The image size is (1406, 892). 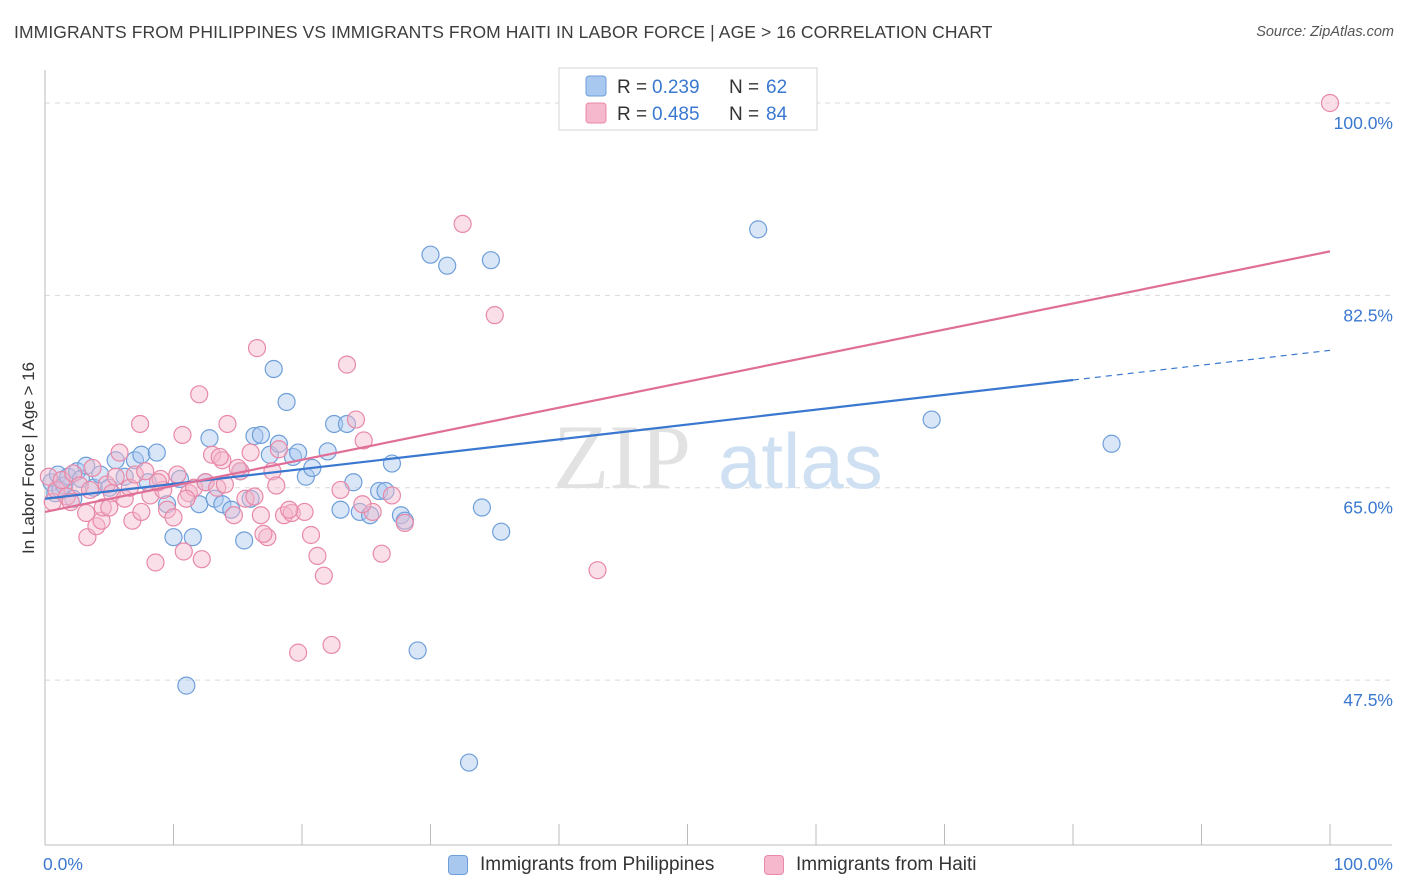 I want to click on watermark: ZIP atlas, so click(x=718, y=457).